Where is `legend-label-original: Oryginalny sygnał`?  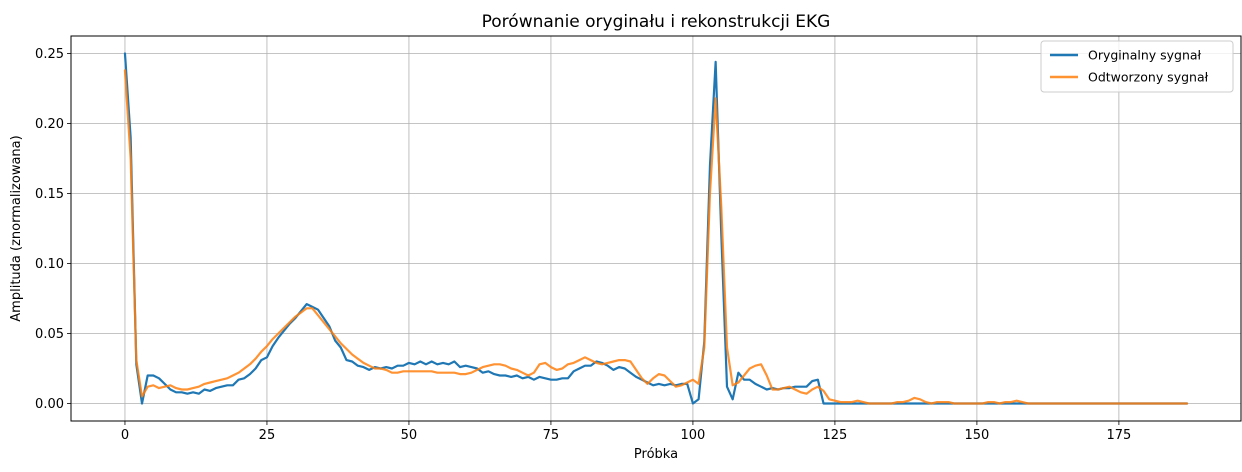 legend-label-original: Oryginalny sygnał is located at coordinates (1145, 55).